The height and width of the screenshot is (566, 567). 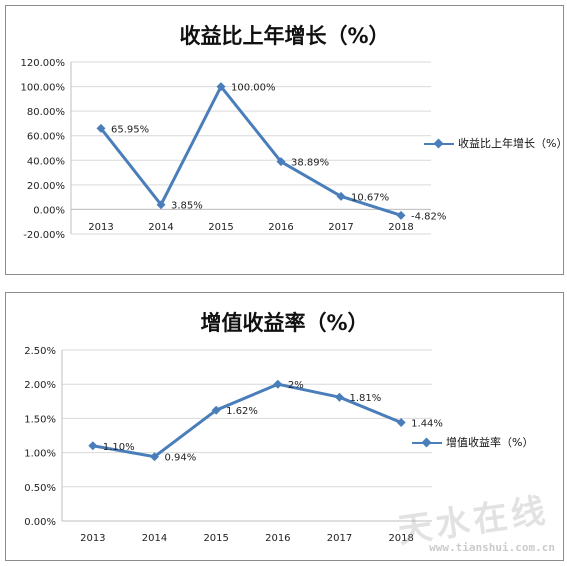 What do you see at coordinates (370, 197) in the screenshot?
I see `data-label: 10.67%` at bounding box center [370, 197].